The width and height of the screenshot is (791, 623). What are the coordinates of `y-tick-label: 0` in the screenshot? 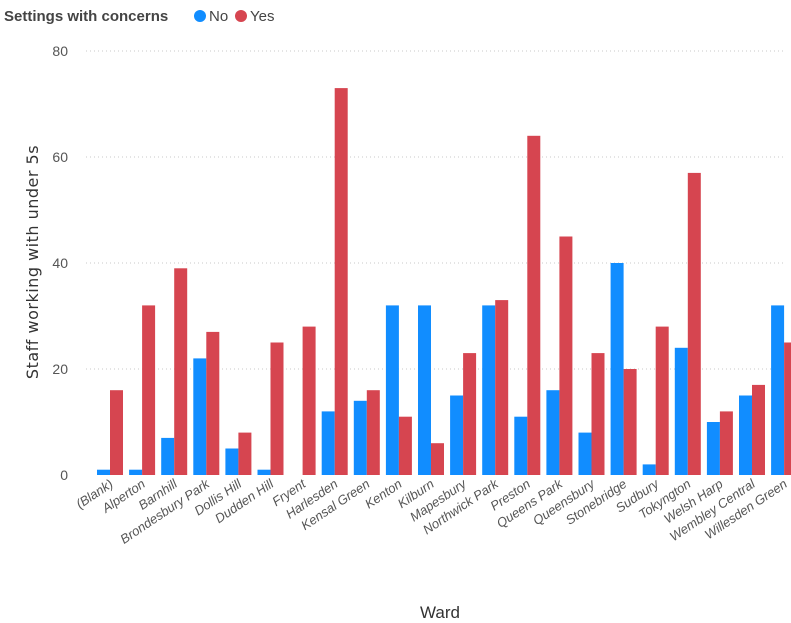 It's located at (64, 475).